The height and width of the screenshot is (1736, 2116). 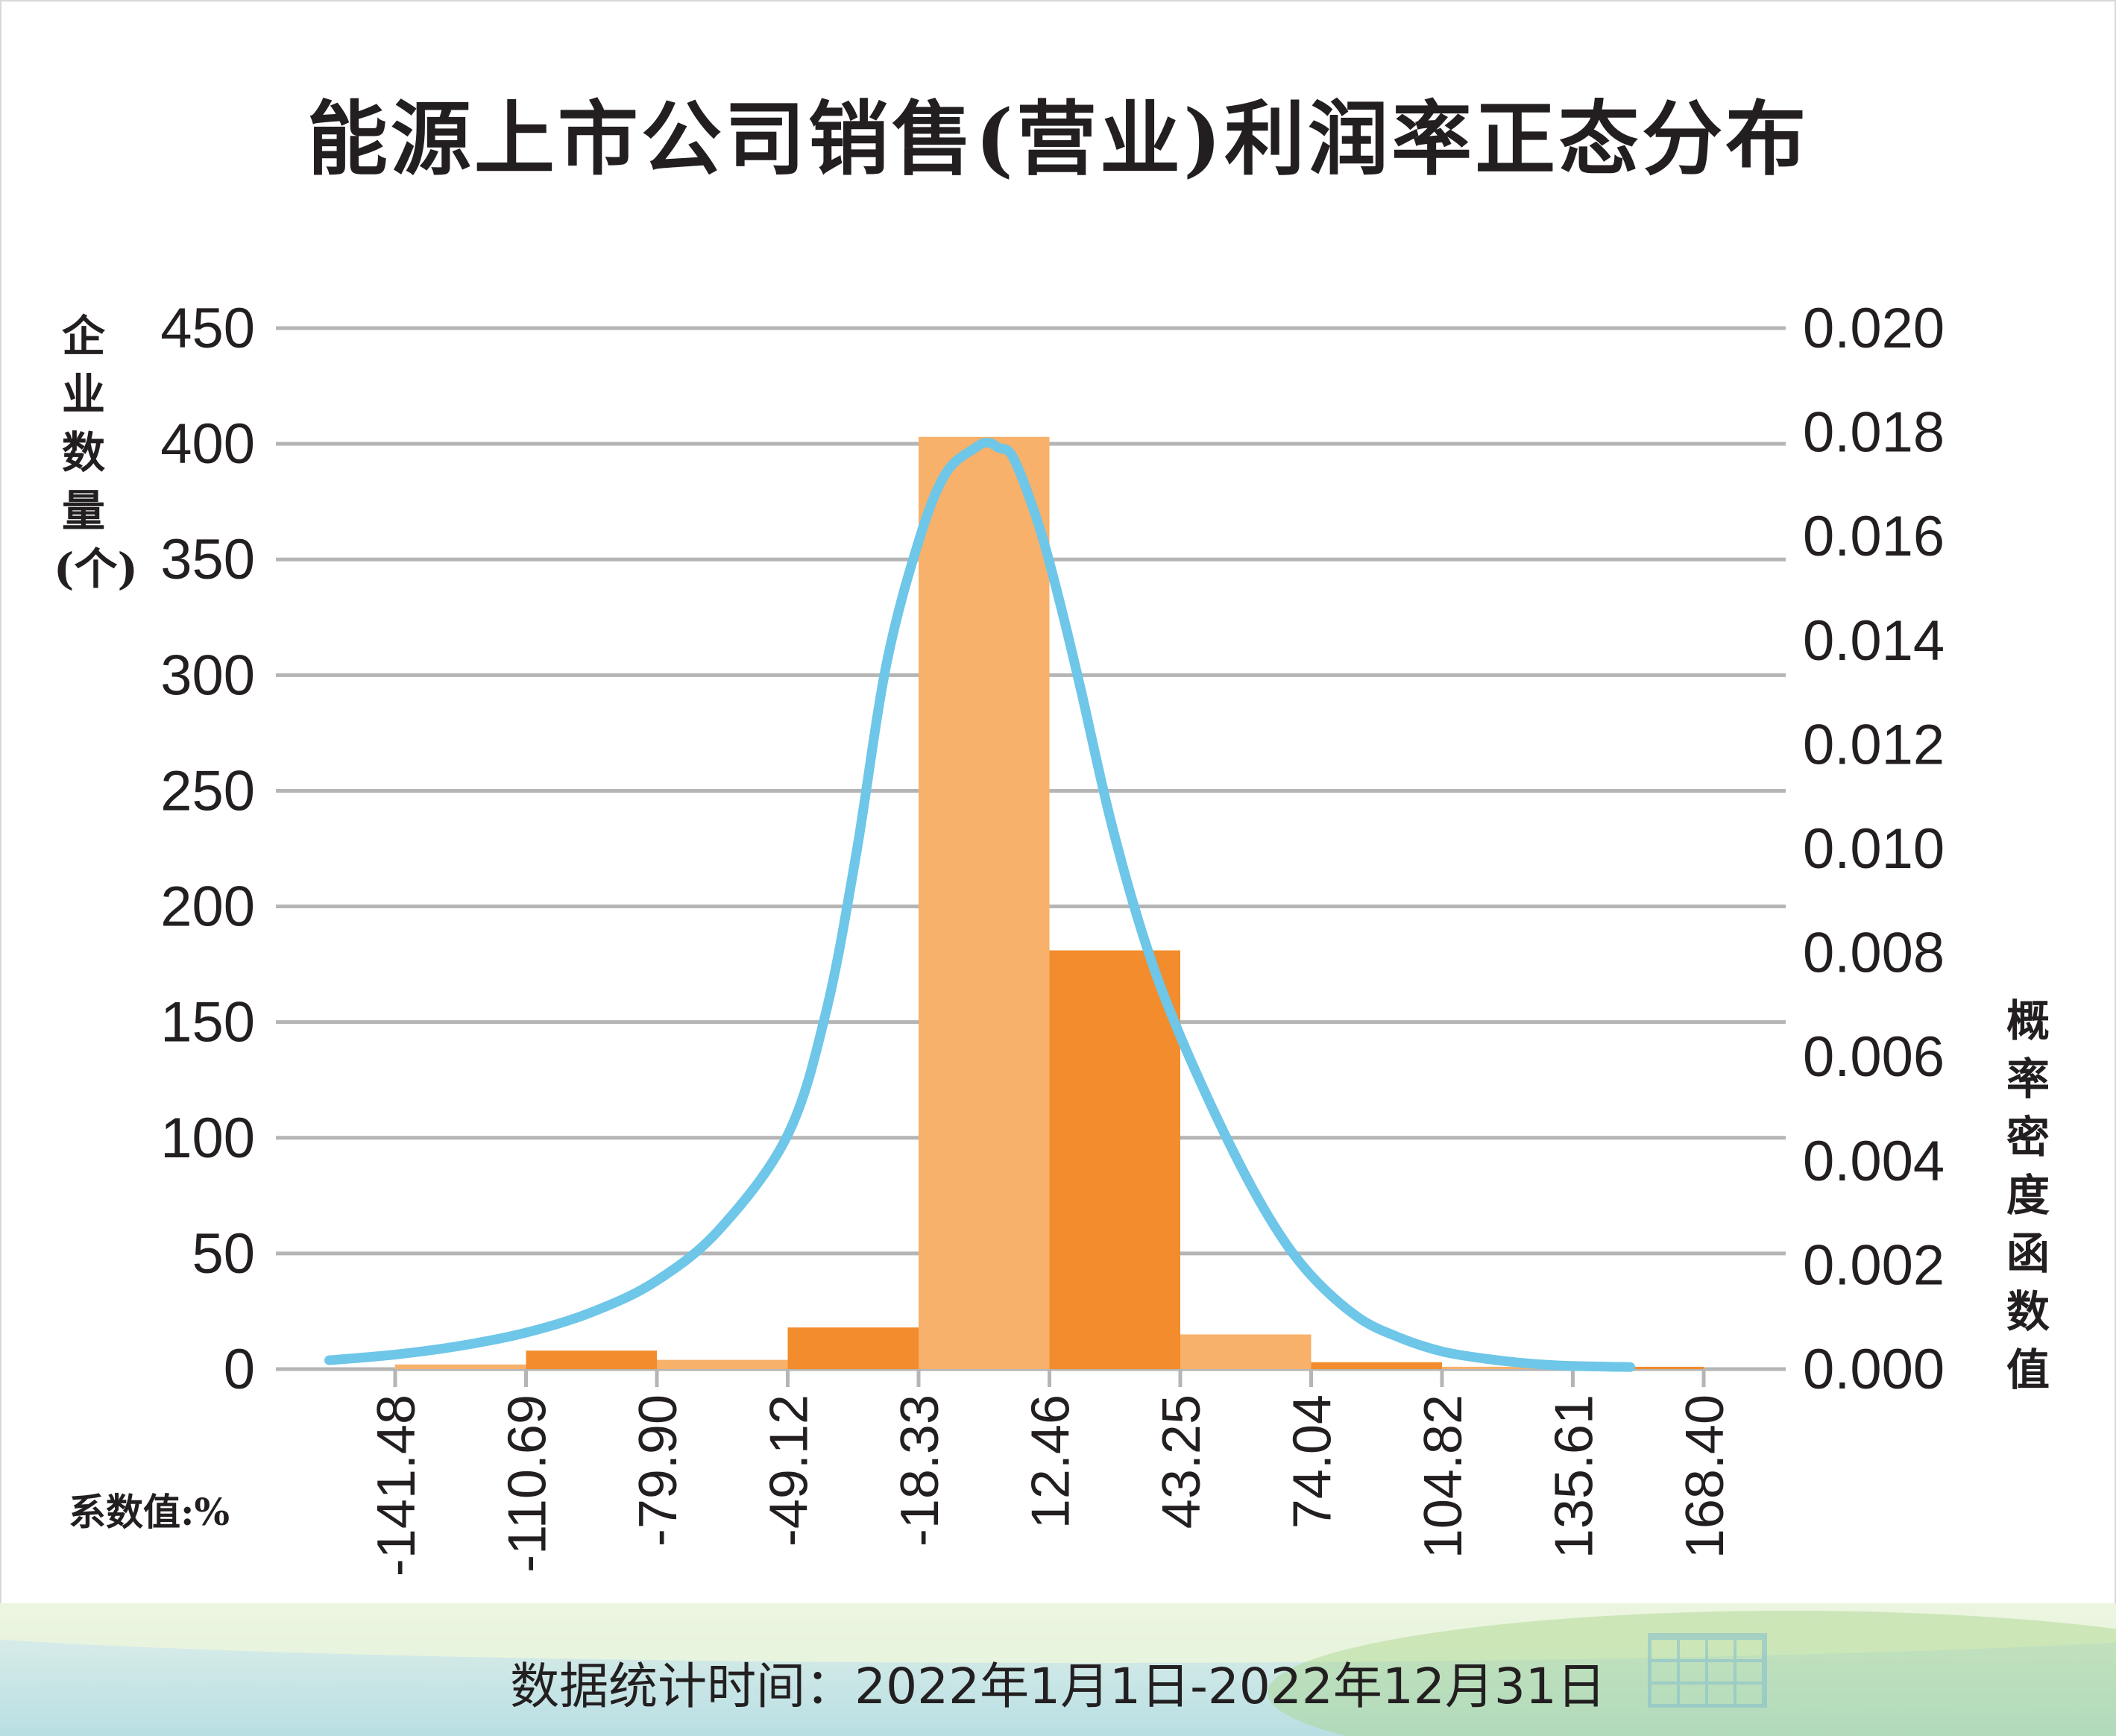 I want to click on x-tick-label: 168.40, so click(x=1705, y=1477).